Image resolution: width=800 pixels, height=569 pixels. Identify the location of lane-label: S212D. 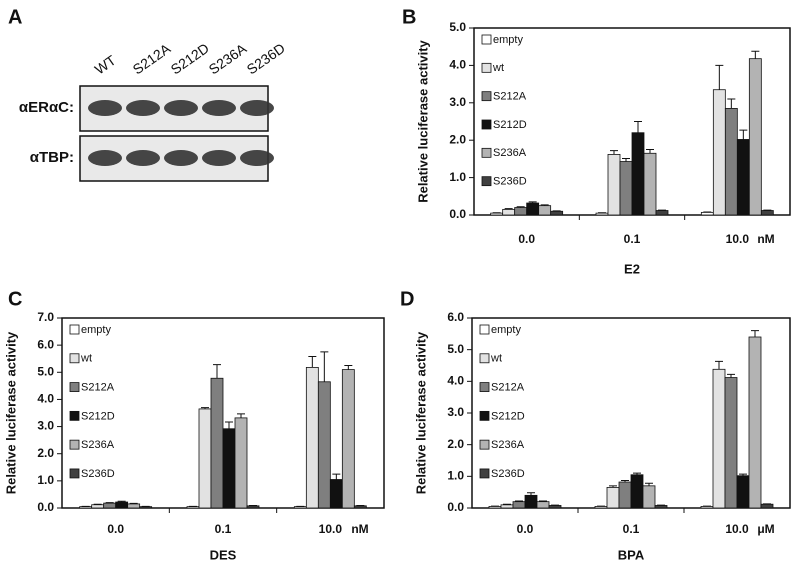
(190, 59).